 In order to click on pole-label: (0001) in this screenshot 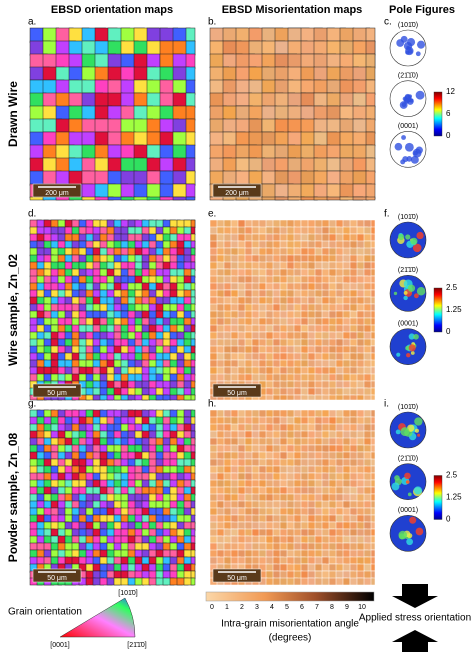, I will do `click(408, 324)`.